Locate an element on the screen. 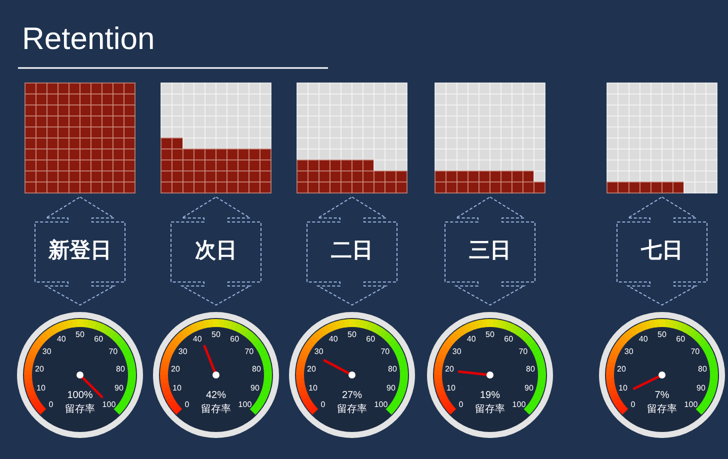  data-label: 19% is located at coordinates (490, 395).